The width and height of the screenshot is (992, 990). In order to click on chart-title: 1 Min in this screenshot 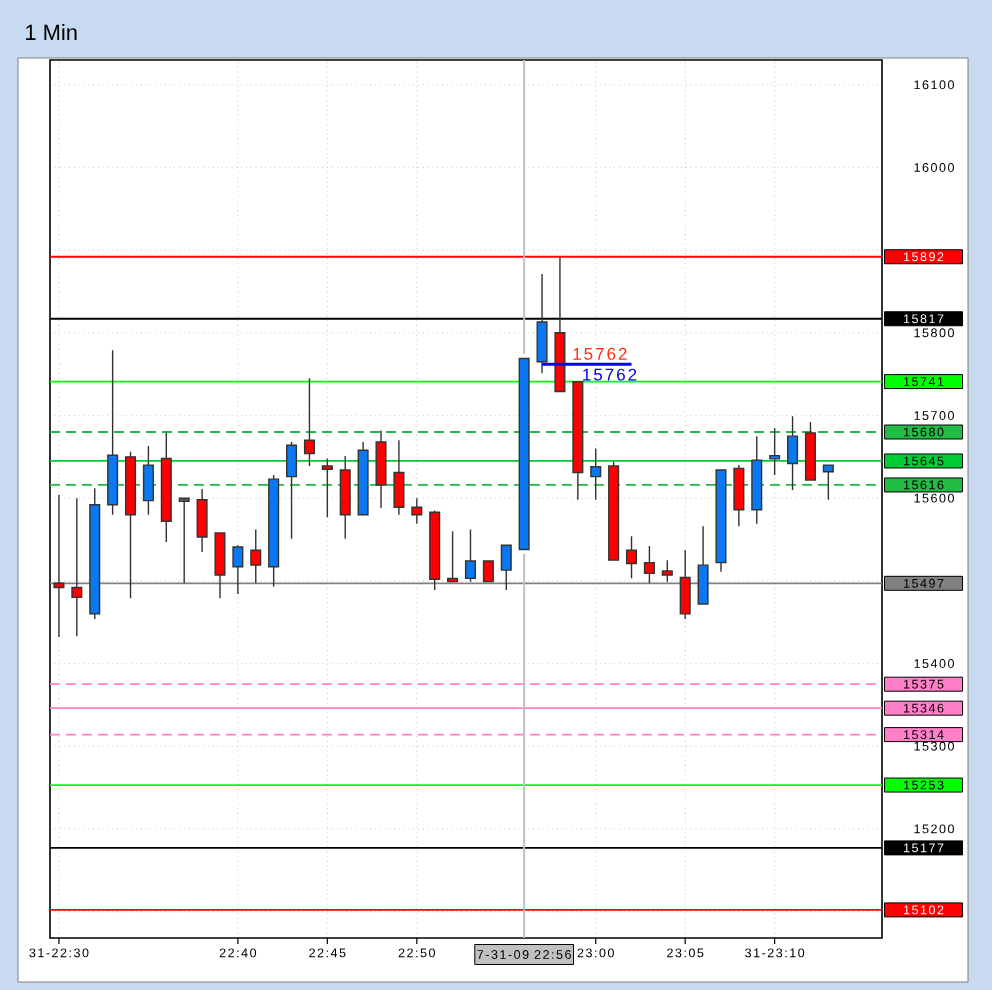, I will do `click(51, 32)`.